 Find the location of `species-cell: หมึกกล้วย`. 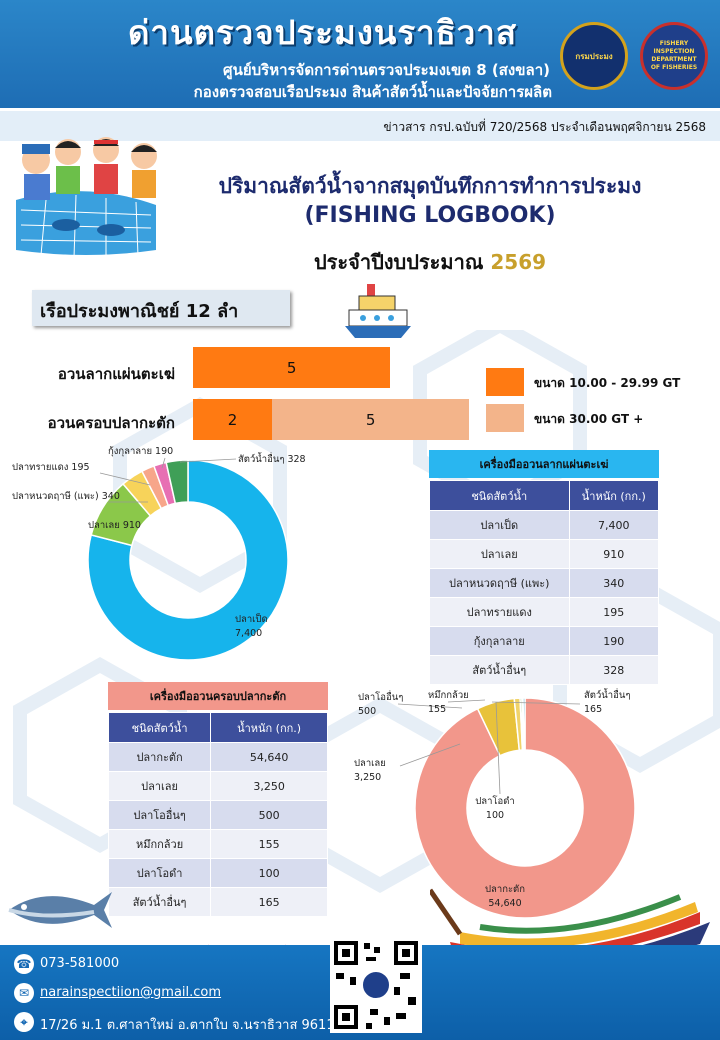

species-cell: หมึกกล้วย is located at coordinates (159, 844).